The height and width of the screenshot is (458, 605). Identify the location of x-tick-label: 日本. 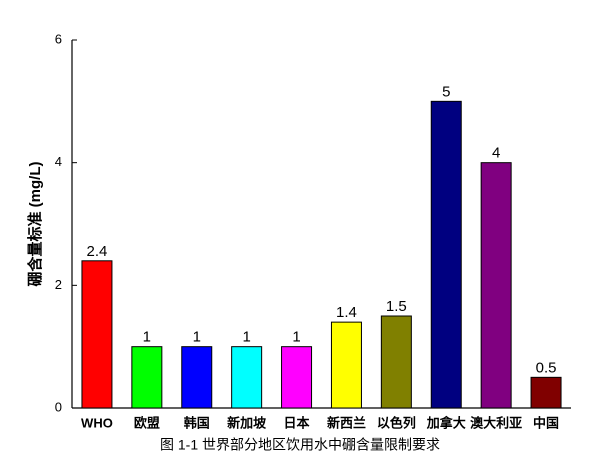
(297, 422).